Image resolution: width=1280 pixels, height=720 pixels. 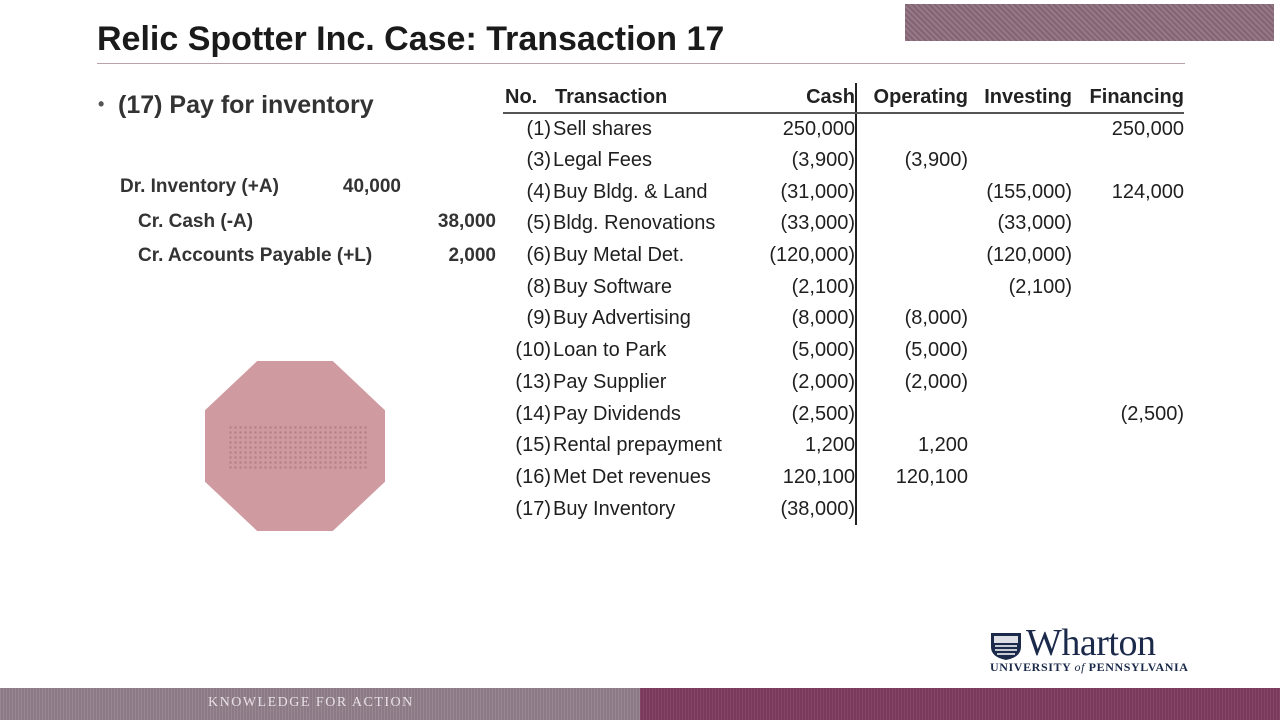 What do you see at coordinates (411, 39) in the screenshot?
I see `slide-title: Relic Spotter Inc. Case: Transaction 17` at bounding box center [411, 39].